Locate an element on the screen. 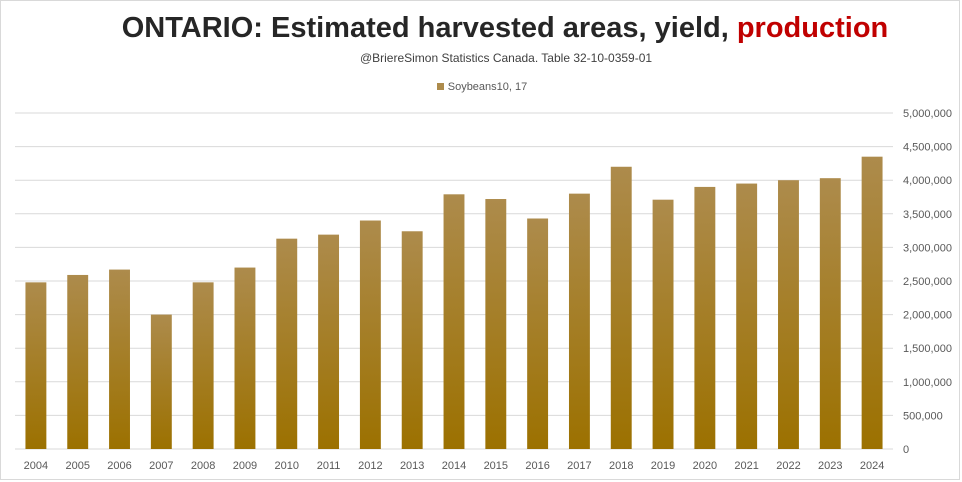  bar-2004 is located at coordinates (36, 365).